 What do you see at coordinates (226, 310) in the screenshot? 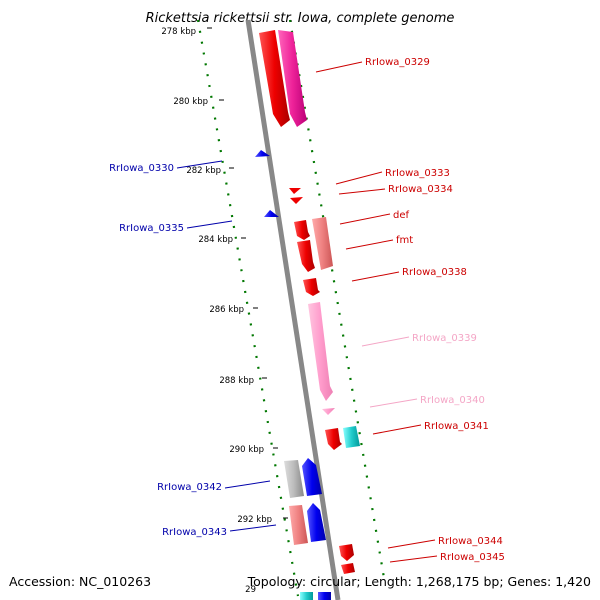
I see `tick-label: 286 kbp` at bounding box center [226, 310].